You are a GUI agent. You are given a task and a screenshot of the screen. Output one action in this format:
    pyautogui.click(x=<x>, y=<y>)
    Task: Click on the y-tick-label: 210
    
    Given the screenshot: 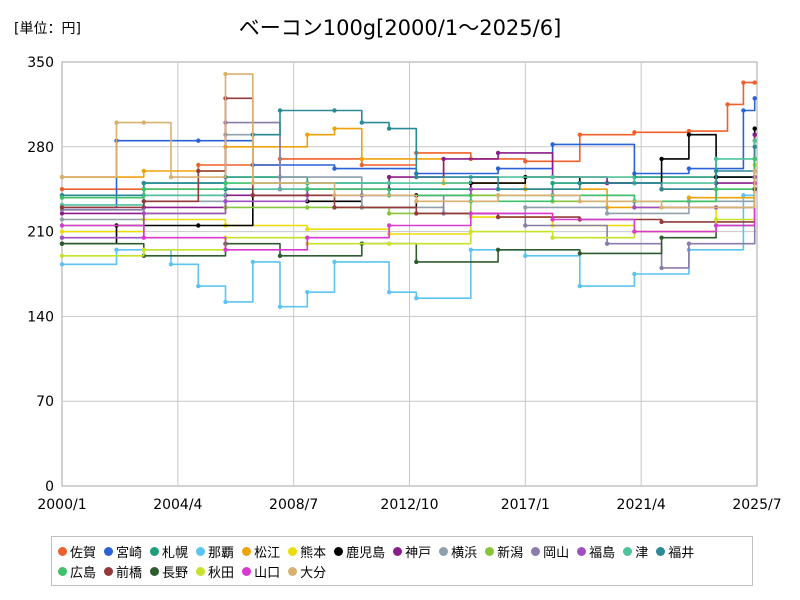 What is the action you would take?
    pyautogui.click(x=40, y=233)
    